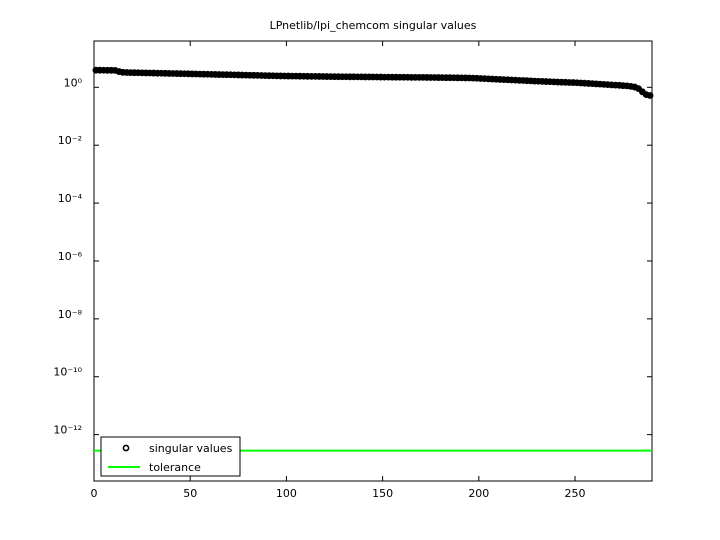  Describe the element at coordinates (170, 456) in the screenshot. I see `legend-box` at that location.